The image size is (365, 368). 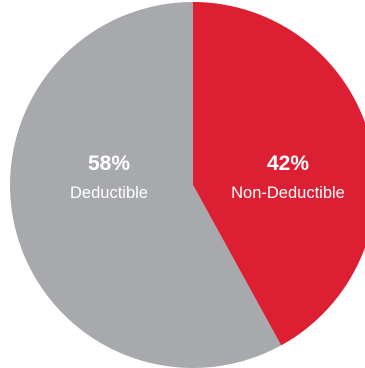 I want to click on slice-name-label-non-deductible: Non-Deductible, so click(x=288, y=193).